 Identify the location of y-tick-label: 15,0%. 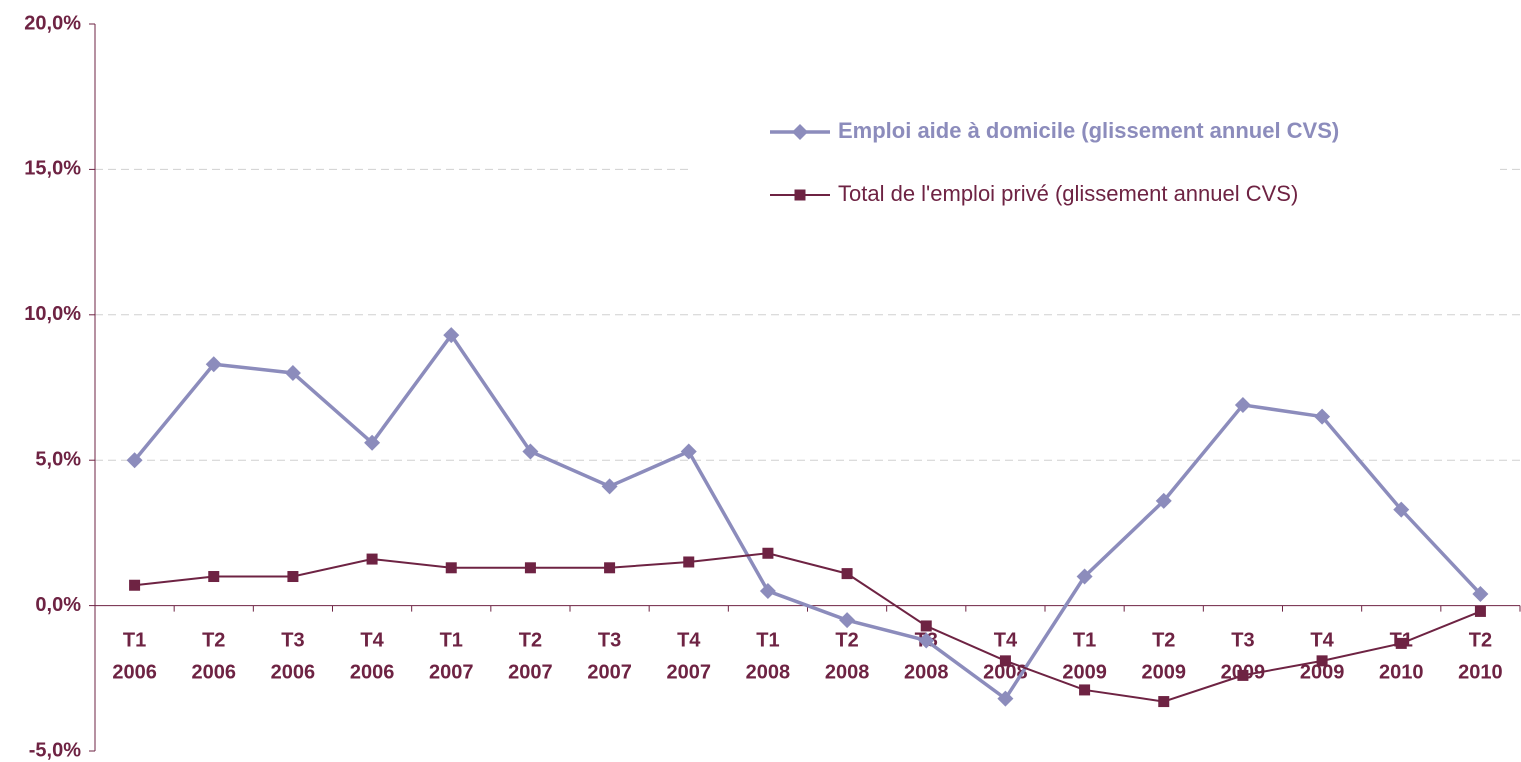
(52, 169).